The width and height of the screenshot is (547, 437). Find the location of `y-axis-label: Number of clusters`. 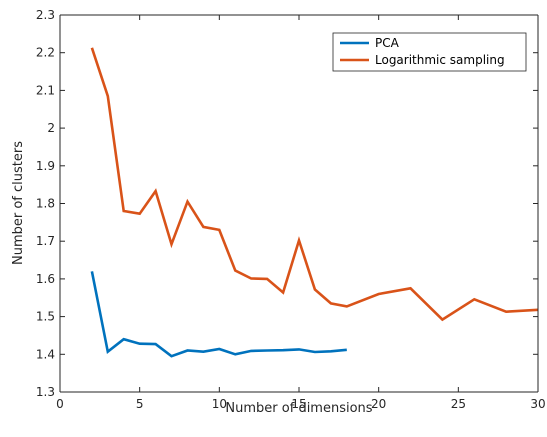

y-axis-label: Number of clusters is located at coordinates (18, 203).